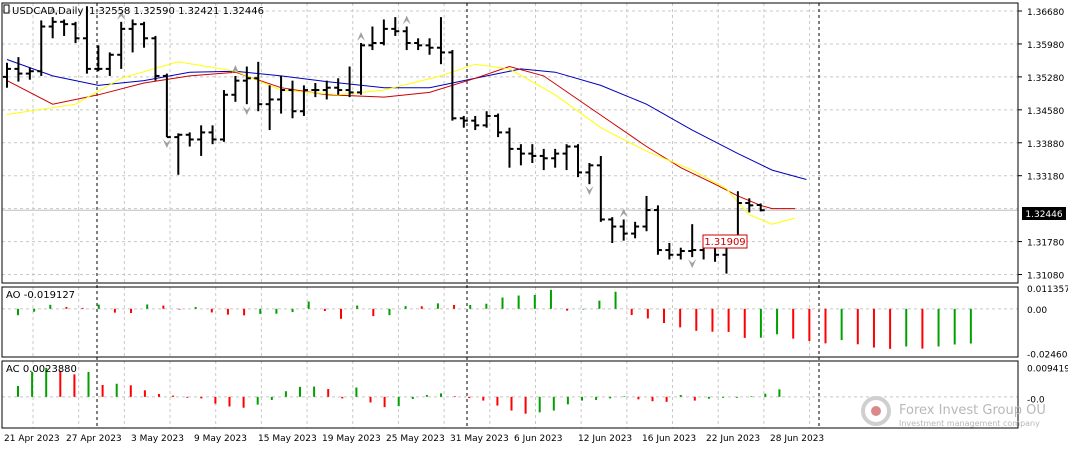  What do you see at coordinates (1045, 145) in the screenshot?
I see `y-tick-label: 1.33880` at bounding box center [1045, 145].